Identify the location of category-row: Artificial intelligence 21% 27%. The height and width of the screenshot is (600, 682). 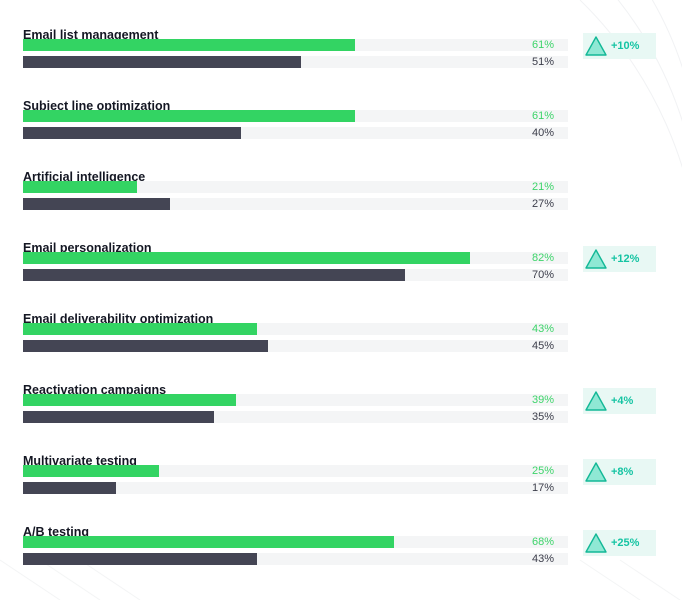
(341, 205).